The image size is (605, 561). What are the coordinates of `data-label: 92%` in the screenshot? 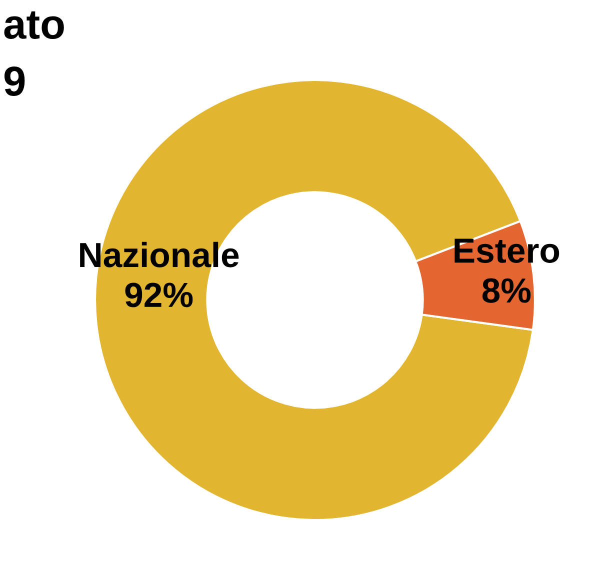 It's located at (159, 295).